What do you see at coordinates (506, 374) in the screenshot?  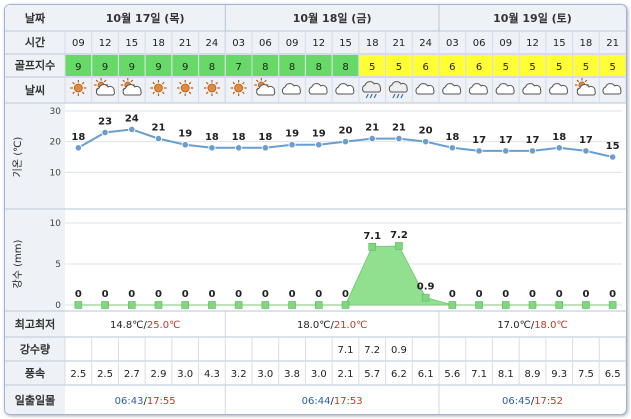 I see `wind-value: 8.1` at bounding box center [506, 374].